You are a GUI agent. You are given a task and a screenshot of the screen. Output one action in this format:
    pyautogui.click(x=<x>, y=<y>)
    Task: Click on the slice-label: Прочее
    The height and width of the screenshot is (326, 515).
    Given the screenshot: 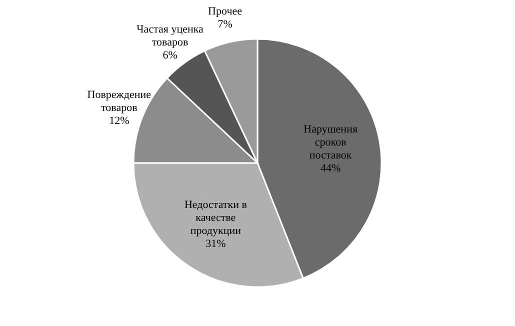 What is the action you would take?
    pyautogui.click(x=225, y=11)
    